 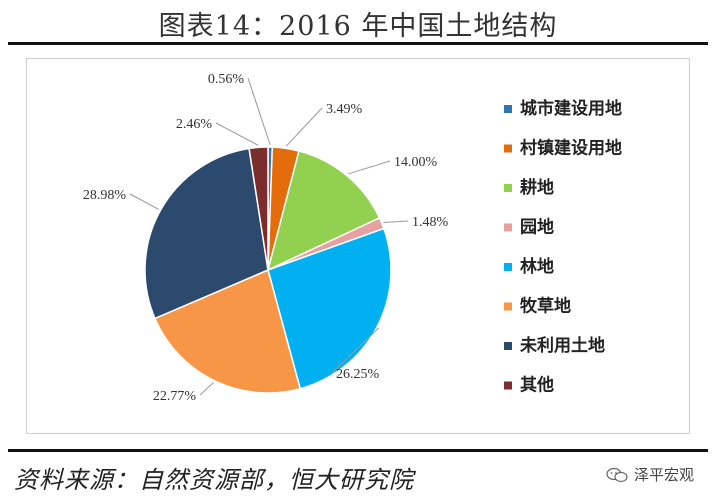 I want to click on data-label: 1.48%, so click(x=430, y=222).